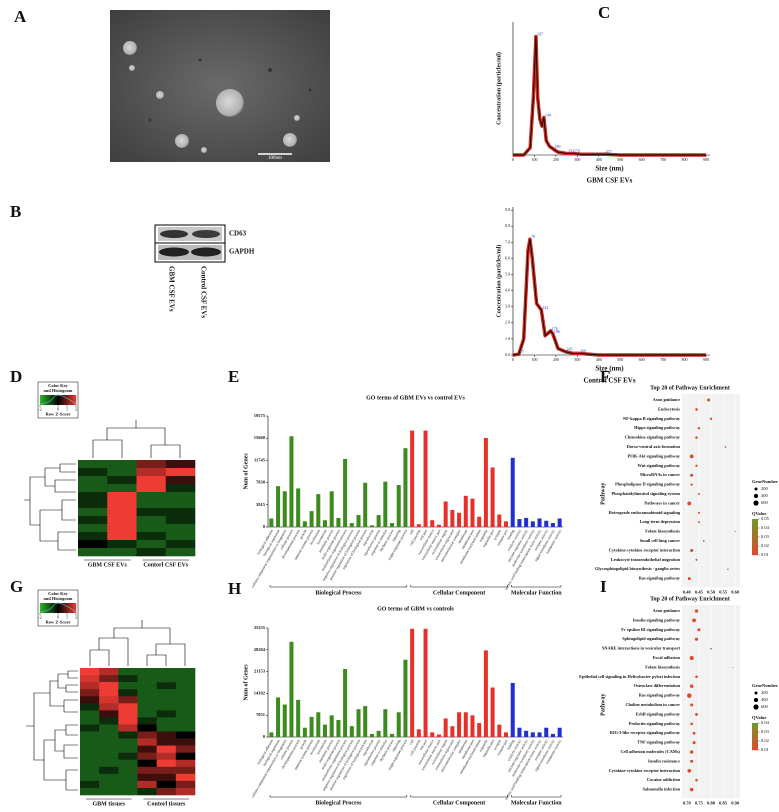 The height and width of the screenshot is (812, 779). What do you see at coordinates (507, 225) in the screenshot?
I see `y-tick-label: 8.0` at bounding box center [507, 225].